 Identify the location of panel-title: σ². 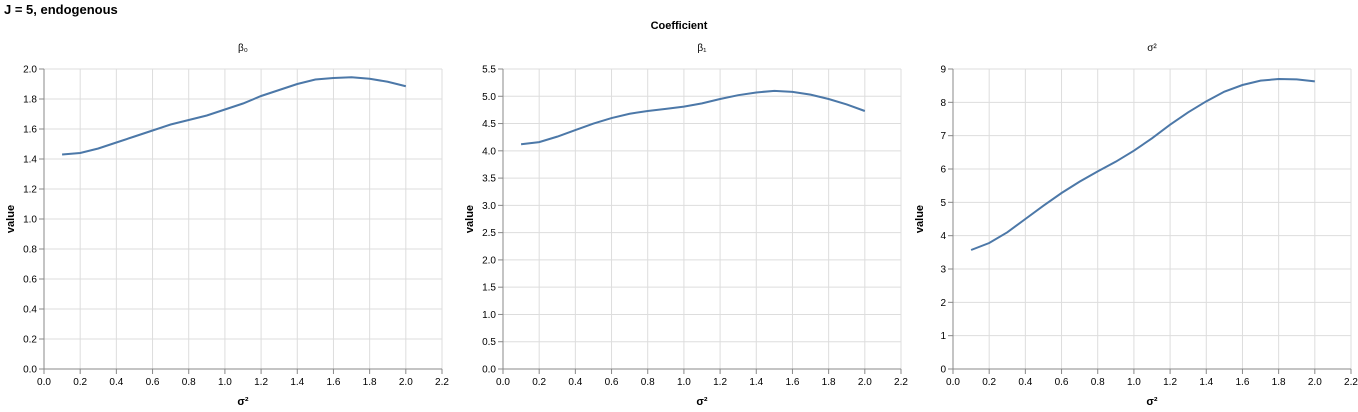
(1152, 48).